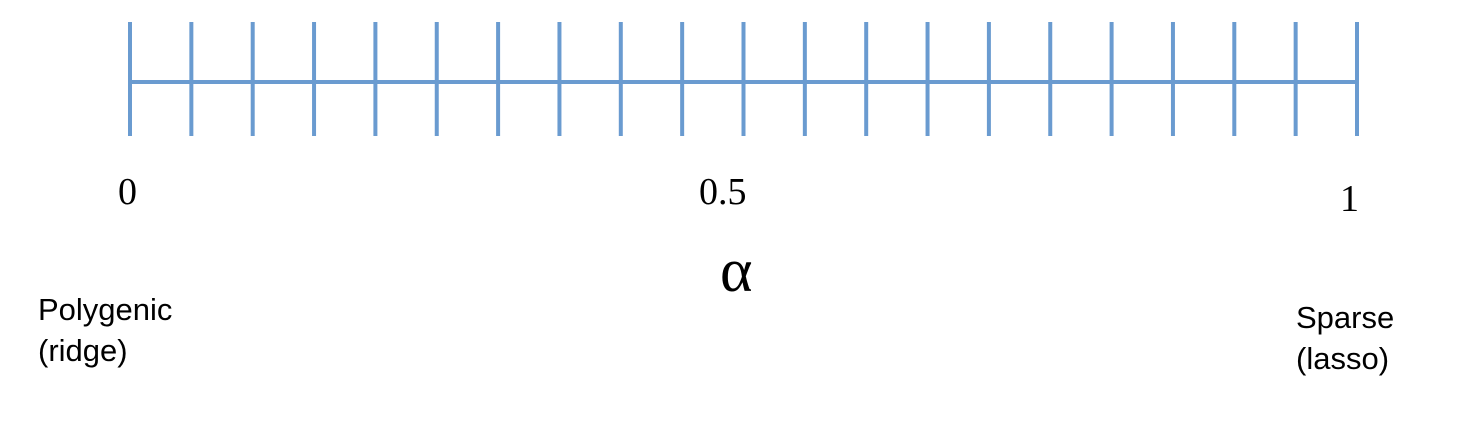  I want to click on tick-label-0: 0, so click(127, 192).